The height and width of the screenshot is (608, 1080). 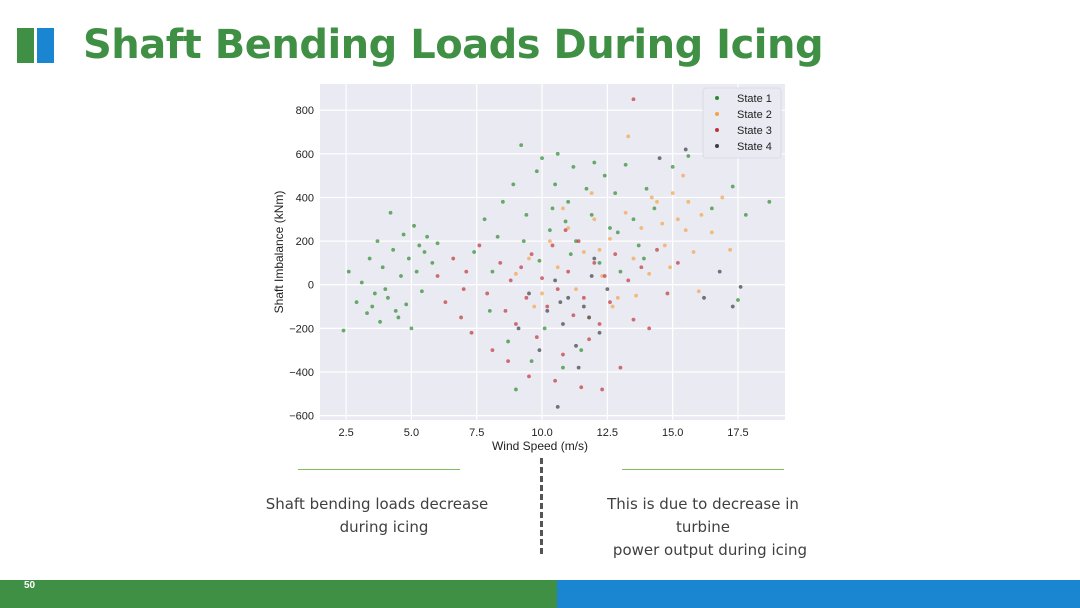 What do you see at coordinates (541, 506) in the screenshot?
I see `center-dashed-divider` at bounding box center [541, 506].